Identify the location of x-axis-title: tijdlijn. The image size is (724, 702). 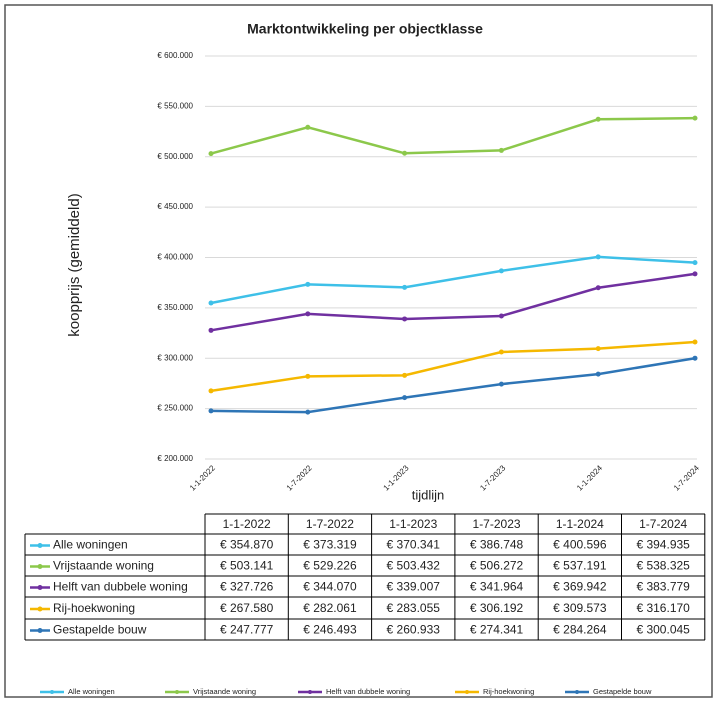
(428, 494).